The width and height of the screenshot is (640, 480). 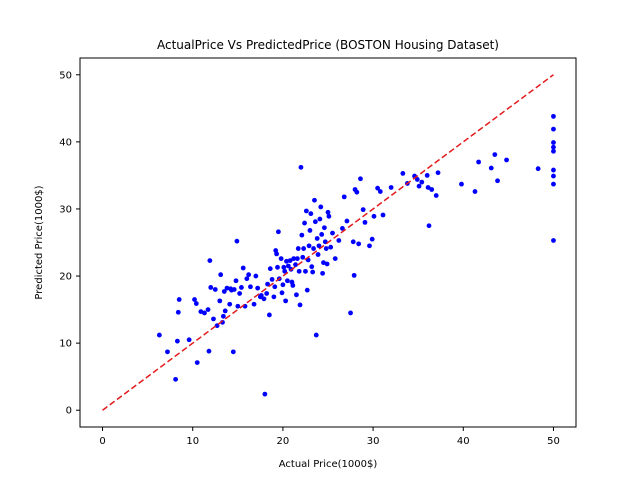 I want to click on y-tick-label: 0, so click(x=69, y=411).